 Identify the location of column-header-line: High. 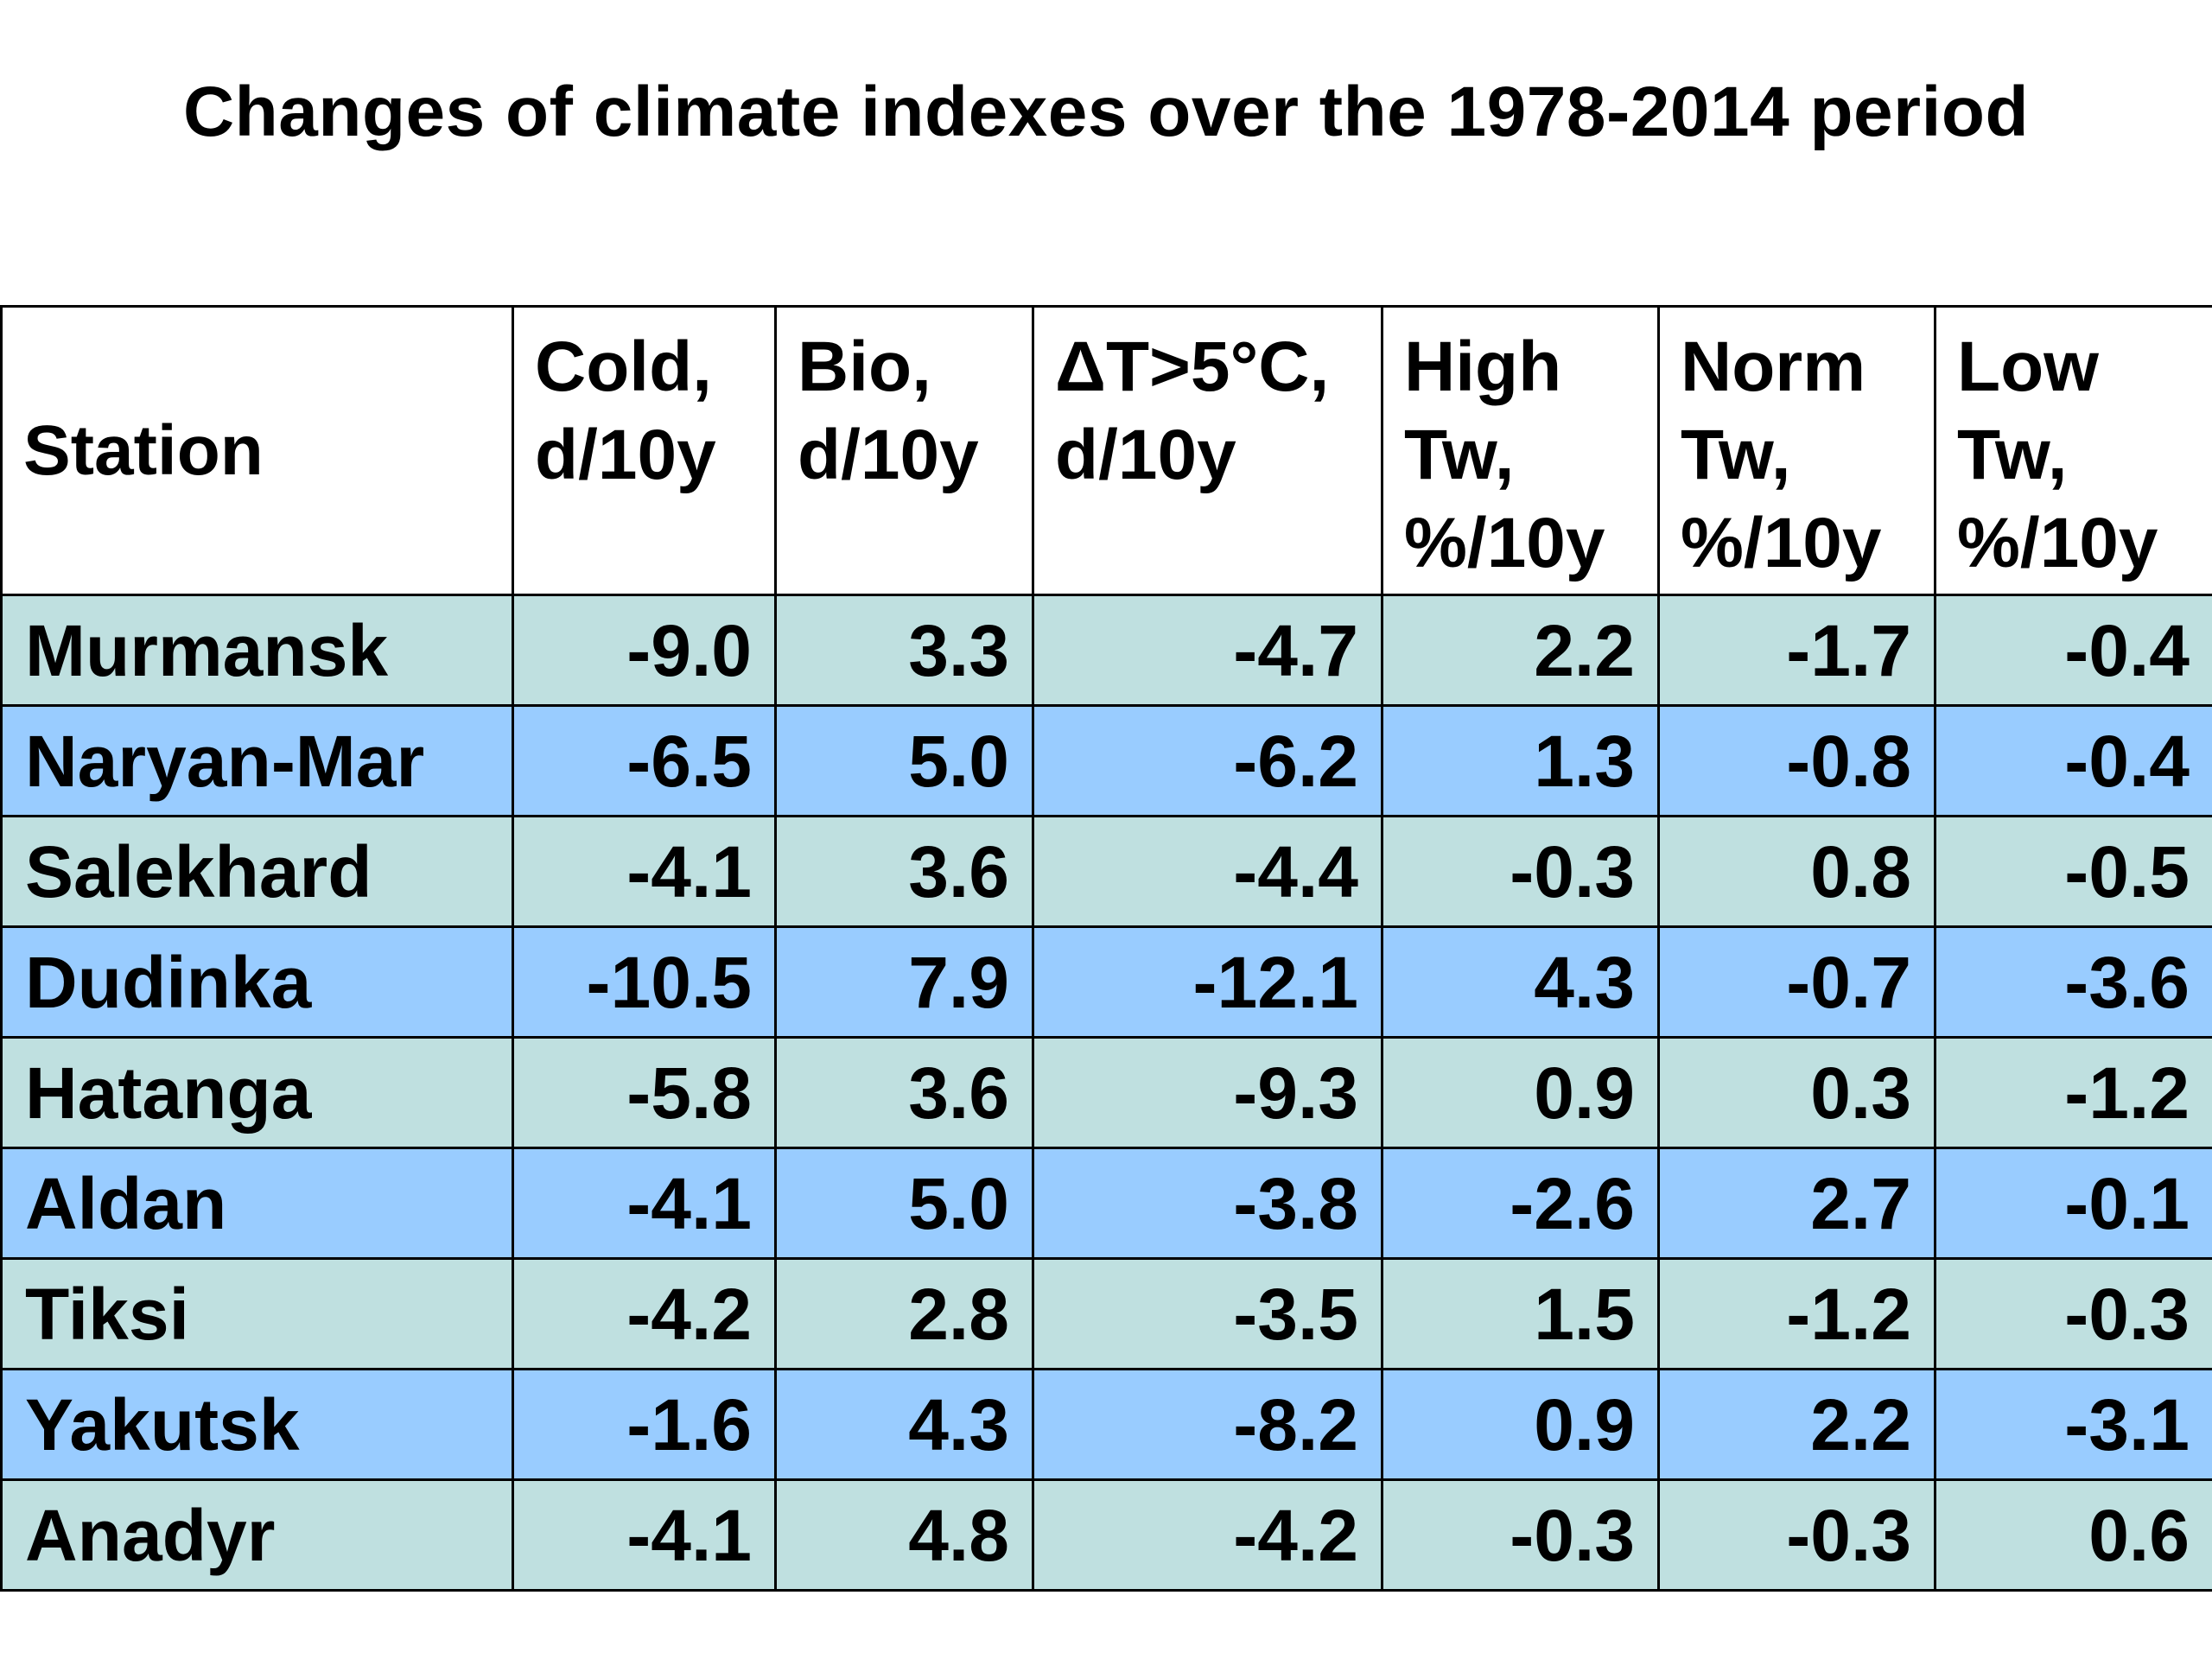
(1483, 366).